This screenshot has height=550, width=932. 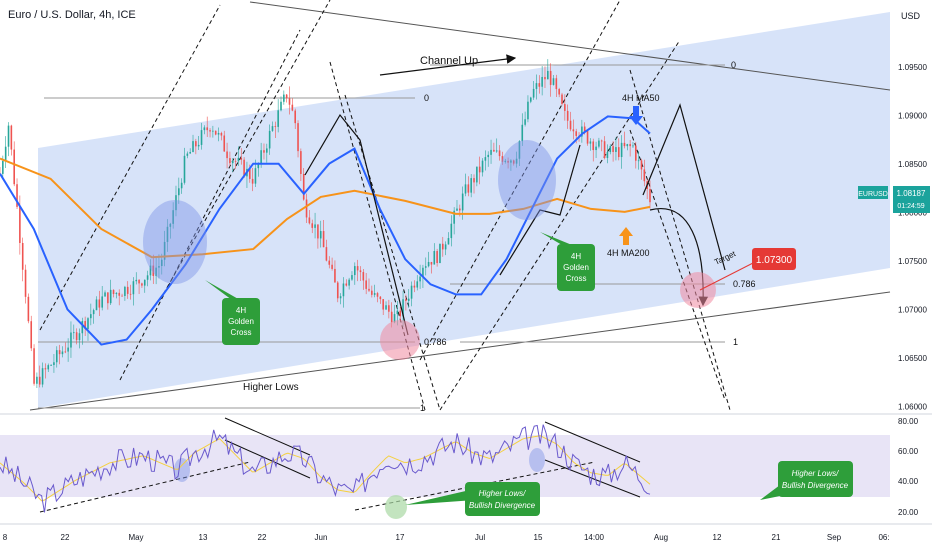 I want to click on target-value: 1.07300, so click(x=774, y=260).